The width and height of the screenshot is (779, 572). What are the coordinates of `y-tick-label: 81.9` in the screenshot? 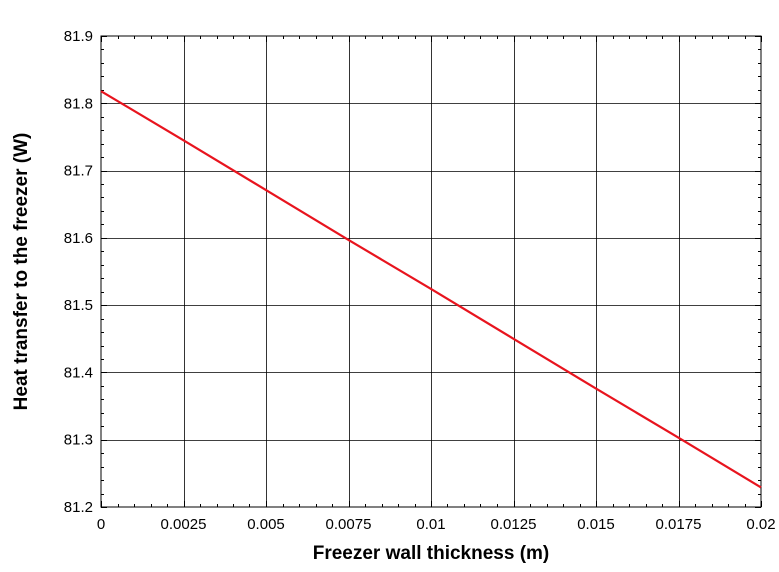 It's located at (78, 36).